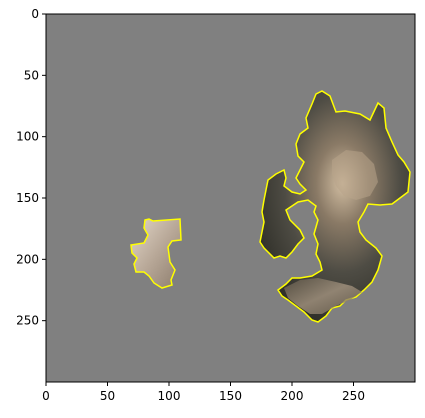 Image resolution: width=425 pixels, height=418 pixels. What do you see at coordinates (230, 396) in the screenshot?
I see `x-tick-label: 150` at bounding box center [230, 396].